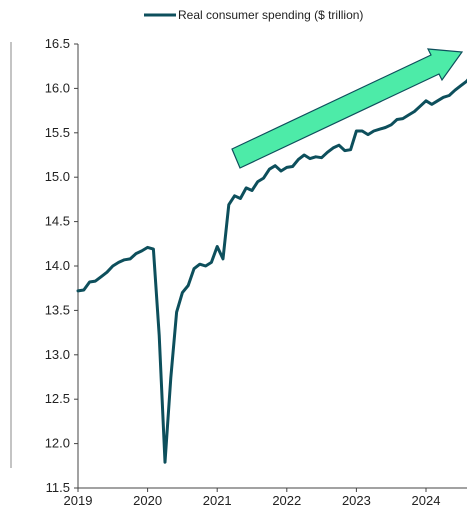 This screenshot has height=510, width=467. What do you see at coordinates (252, 498) in the screenshot?
I see `x-axis-ticks: 2019 2020 2021 2022 2023 2024` at bounding box center [252, 498].